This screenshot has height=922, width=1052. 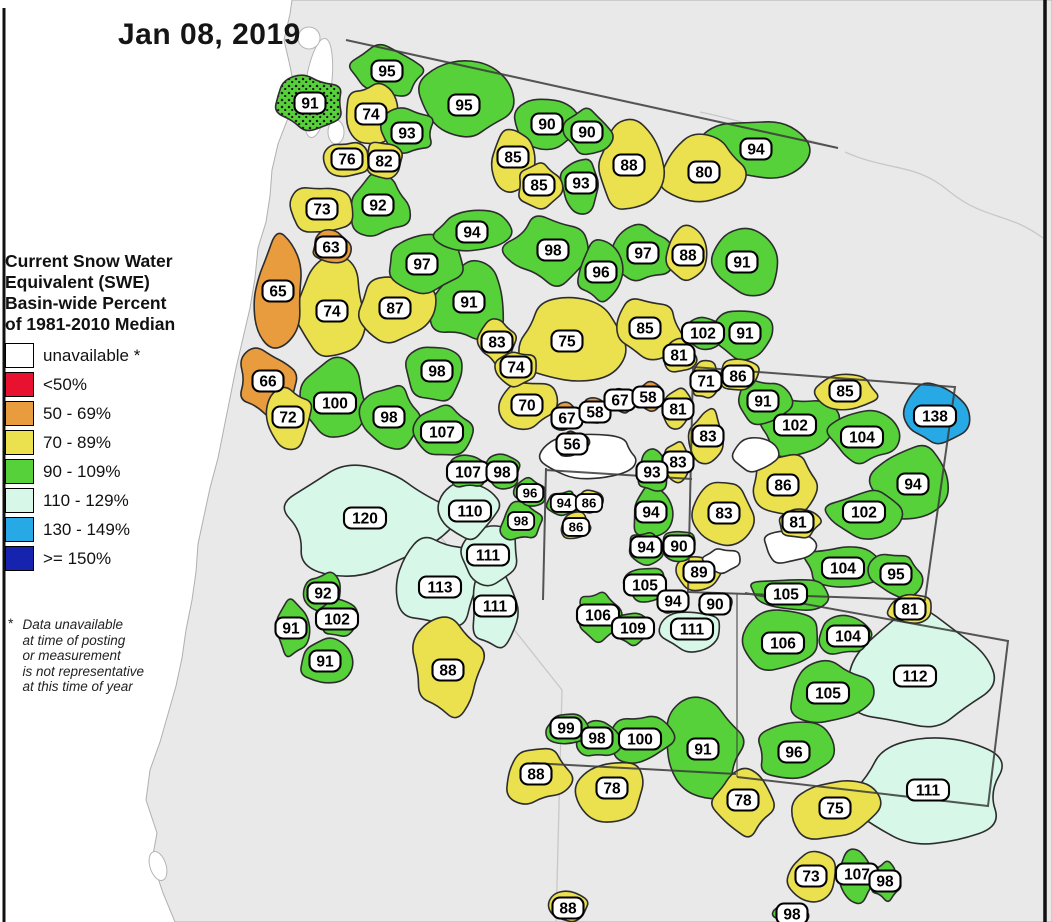 What do you see at coordinates (347, 159) in the screenshot?
I see `basin-label-76: 76` at bounding box center [347, 159].